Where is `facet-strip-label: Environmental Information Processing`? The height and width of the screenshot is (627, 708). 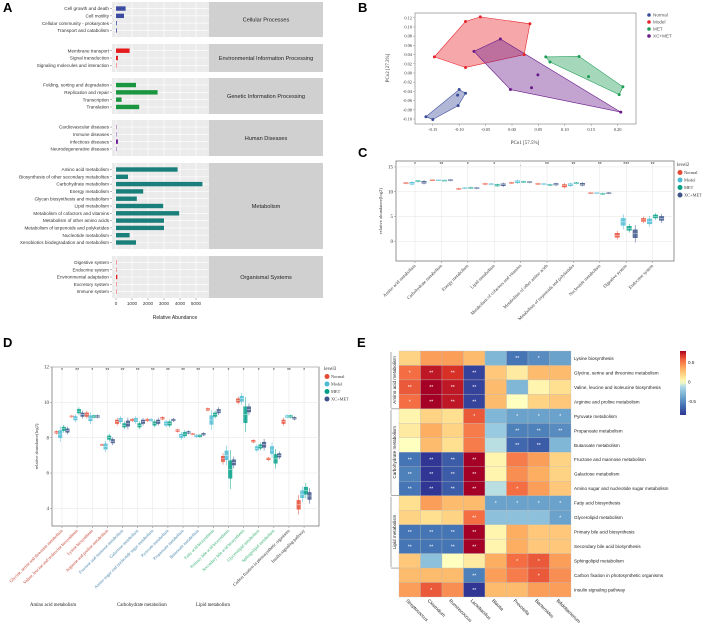 facet-strip-label: Environmental Information Processing is located at coordinates (266, 59).